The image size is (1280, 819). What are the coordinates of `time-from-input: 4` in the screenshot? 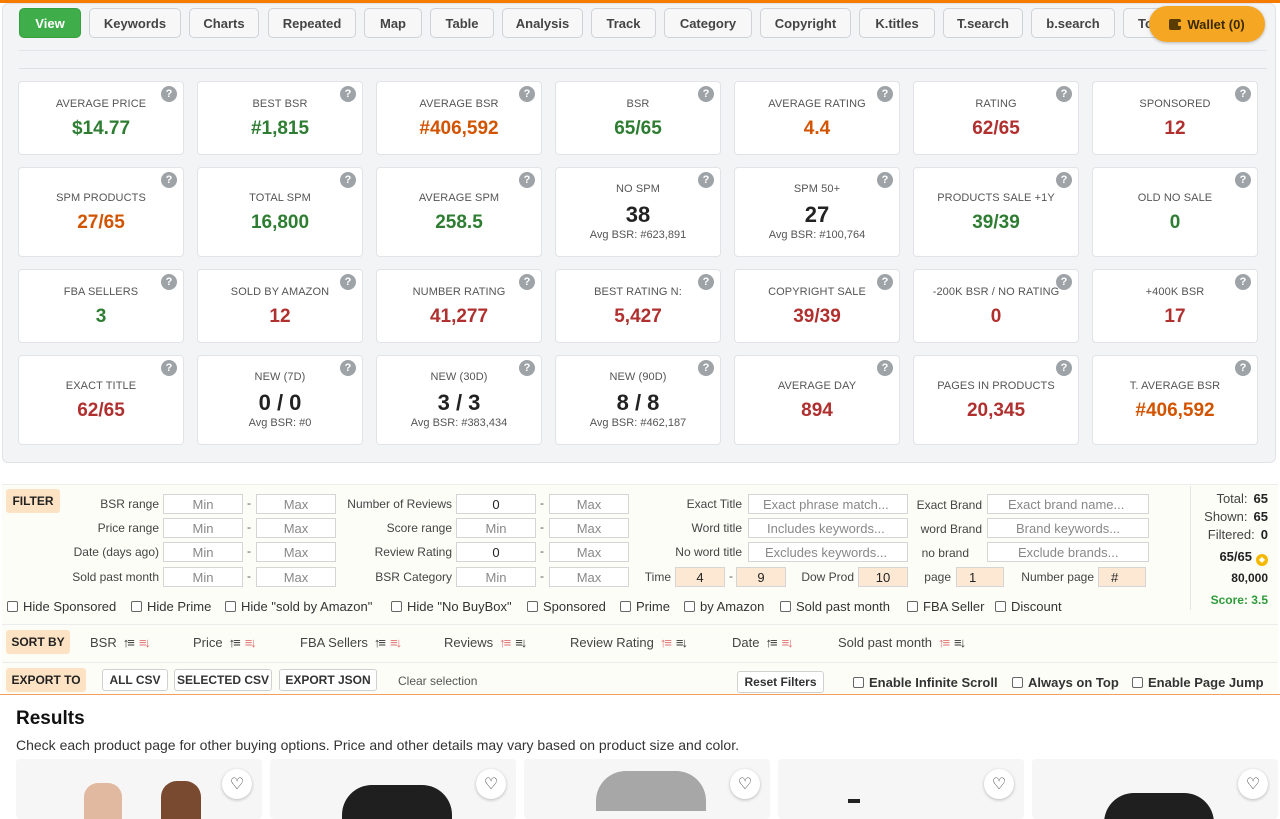 It's located at (700, 577).